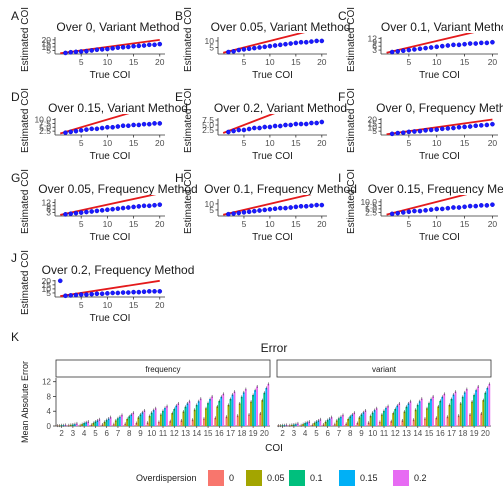 The height and width of the screenshot is (503, 503). What do you see at coordinates (281, 27) in the screenshot?
I see `panel-title: Over 0.05, Variant Method` at bounding box center [281, 27].